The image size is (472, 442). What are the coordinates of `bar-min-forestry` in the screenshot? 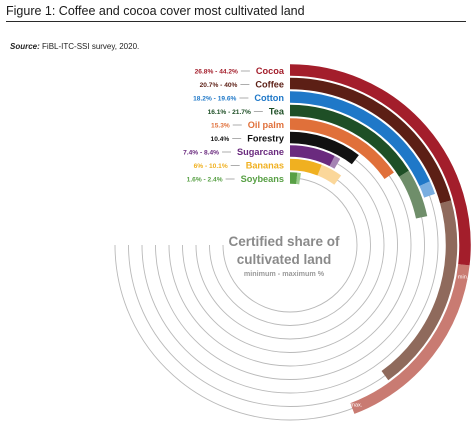 It's located at (324, 148).